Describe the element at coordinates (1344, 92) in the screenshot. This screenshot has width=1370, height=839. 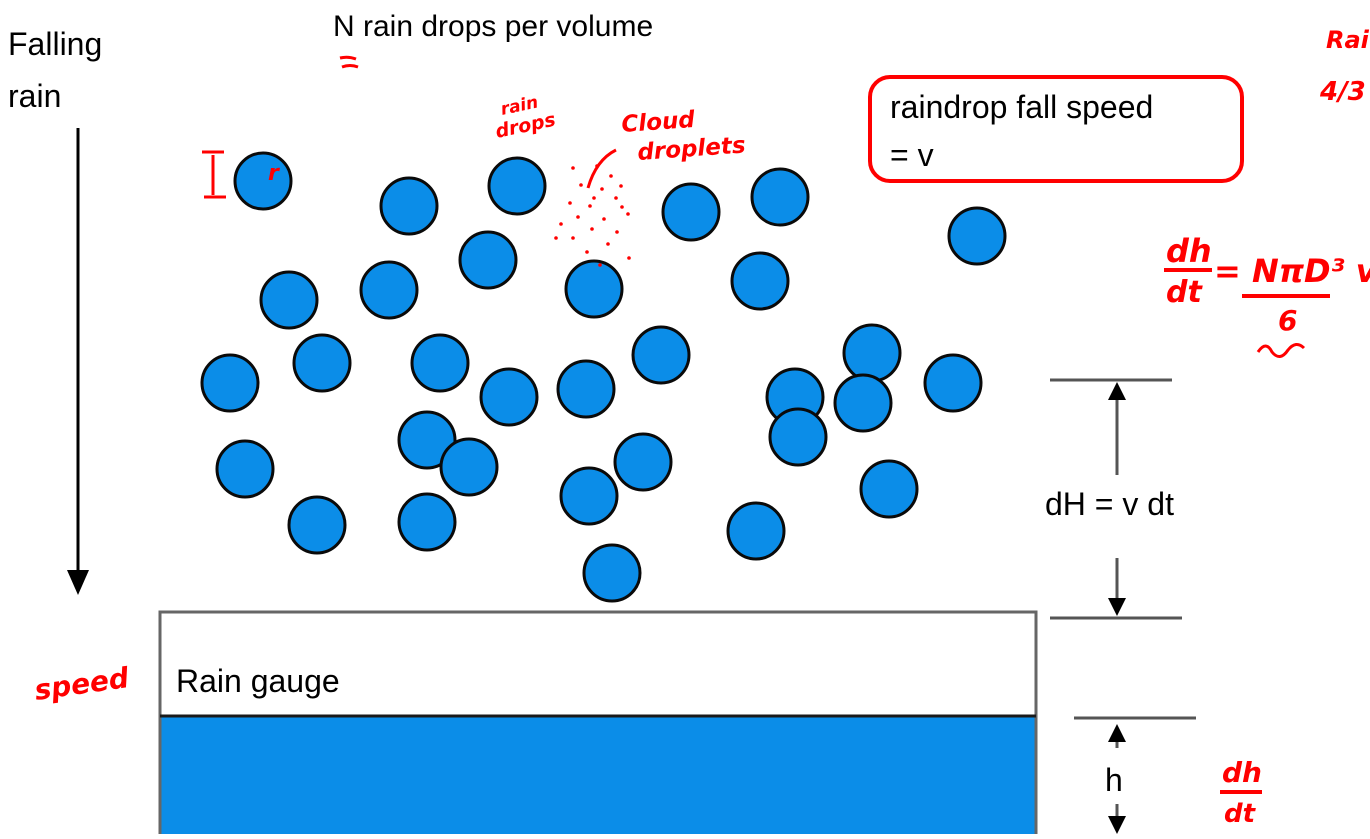
I see `four-thirds-annotation: 4/3 π` at that location.